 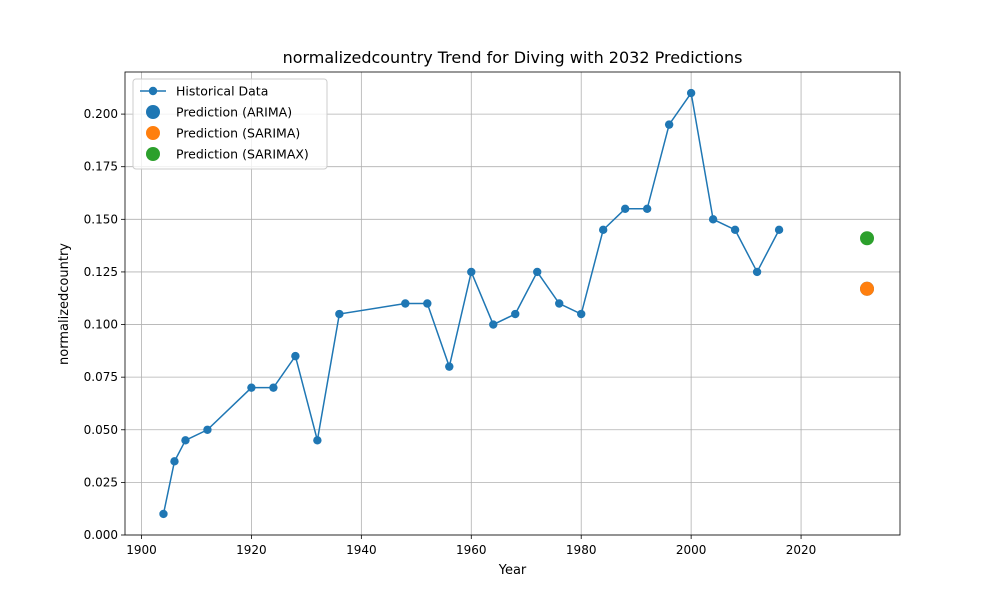 I want to click on y-tick-label: 0.000, so click(x=101, y=535).